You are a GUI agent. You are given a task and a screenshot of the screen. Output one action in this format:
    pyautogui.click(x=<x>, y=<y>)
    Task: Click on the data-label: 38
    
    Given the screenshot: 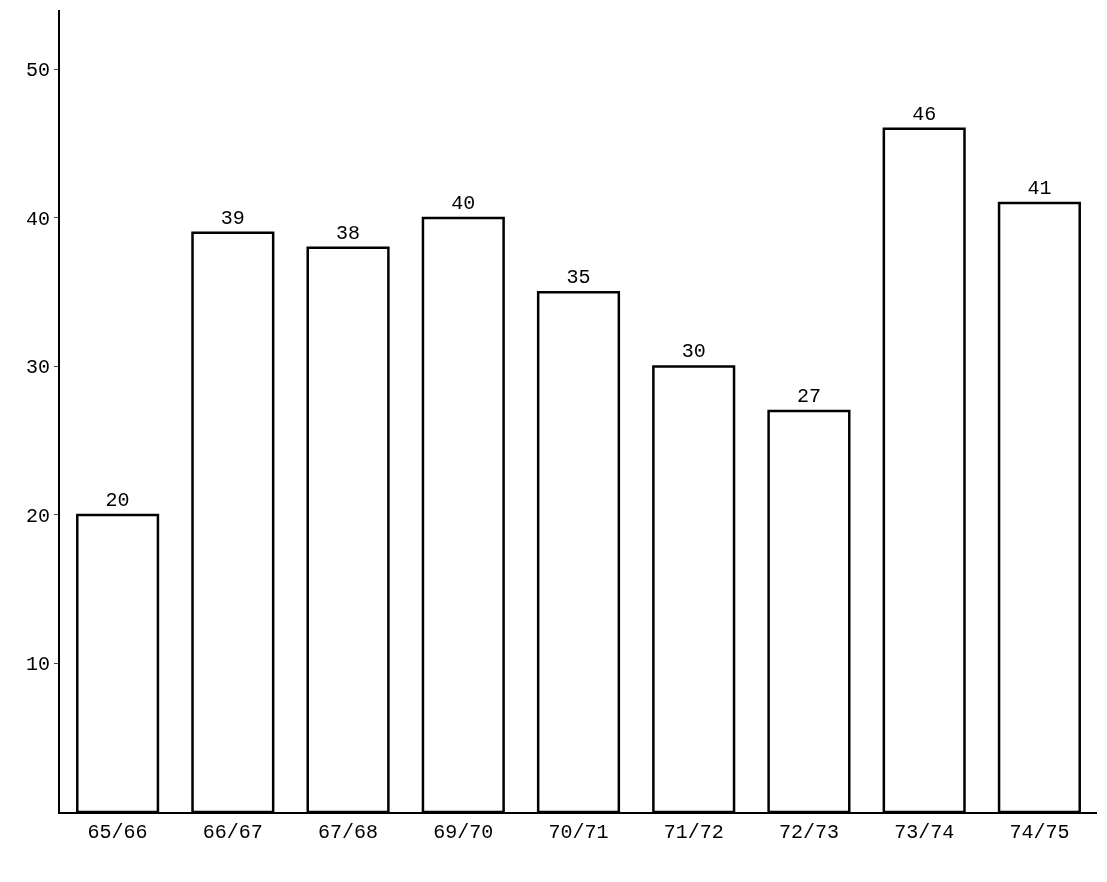 What is the action you would take?
    pyautogui.click(x=348, y=233)
    